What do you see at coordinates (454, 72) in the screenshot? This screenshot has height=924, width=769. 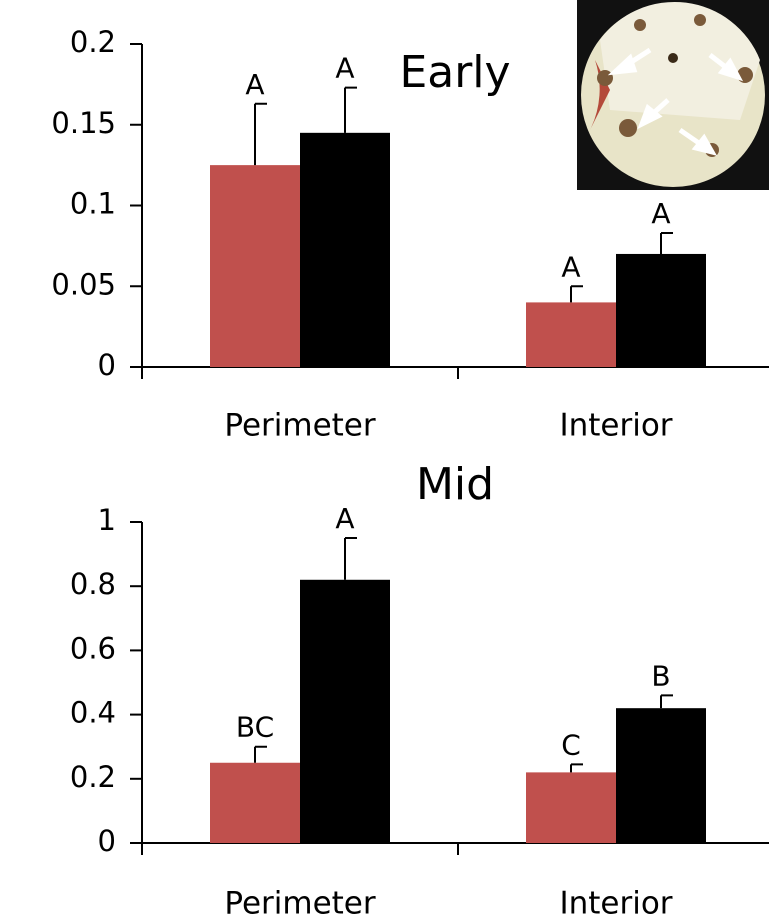 I see `chart-title: Early` at bounding box center [454, 72].